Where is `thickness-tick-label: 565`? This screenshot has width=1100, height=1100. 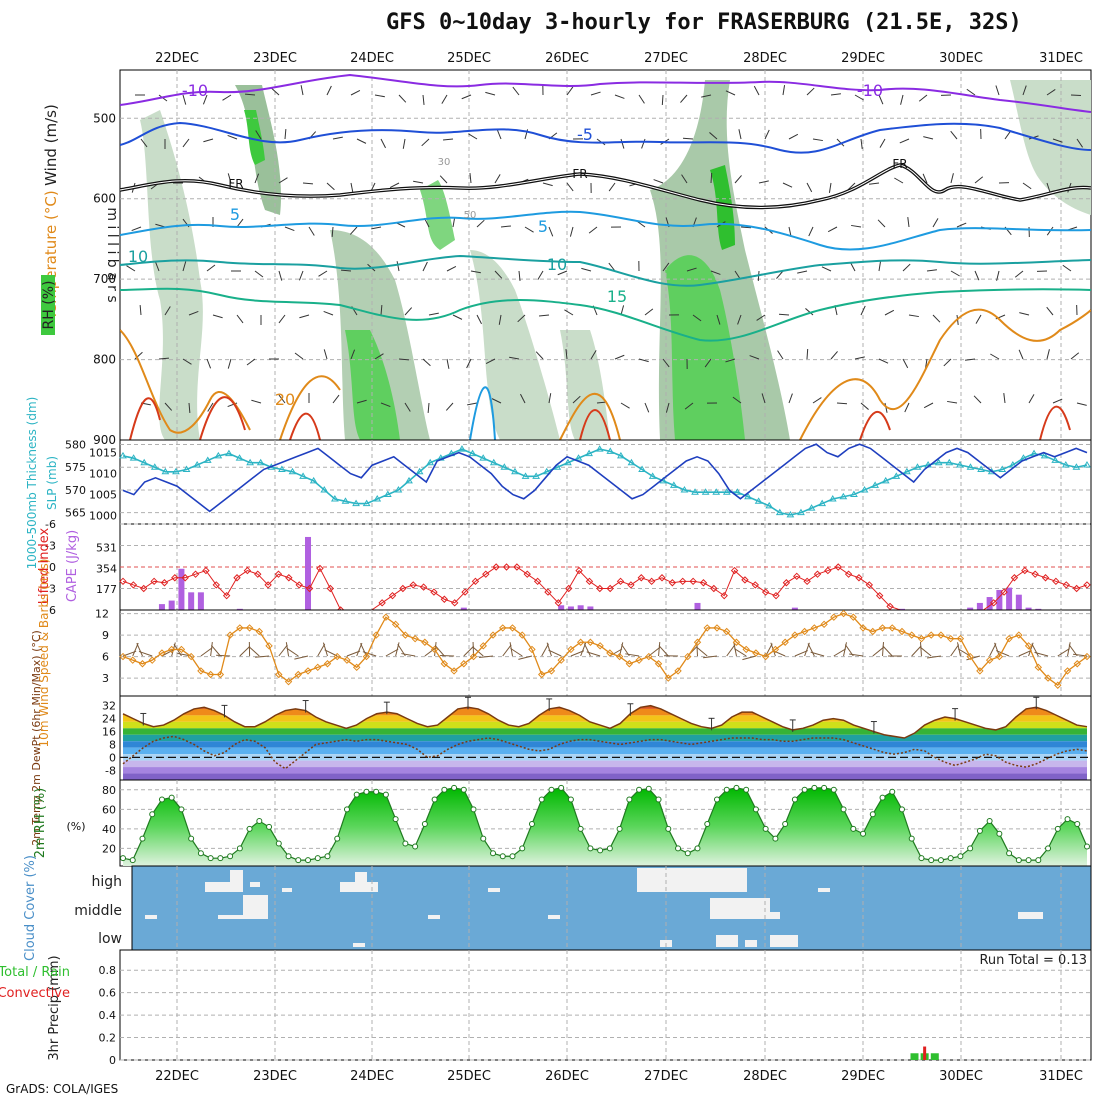
thickness-tick-label: 565 is located at coordinates (75, 513).